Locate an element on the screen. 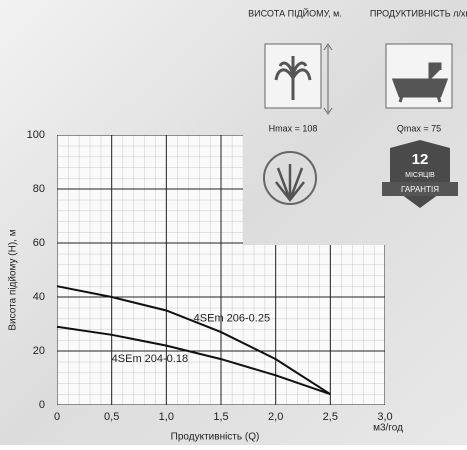 Image resolution: width=467 pixels, height=450 pixels. x-tick-label: 1,5 is located at coordinates (220, 417).